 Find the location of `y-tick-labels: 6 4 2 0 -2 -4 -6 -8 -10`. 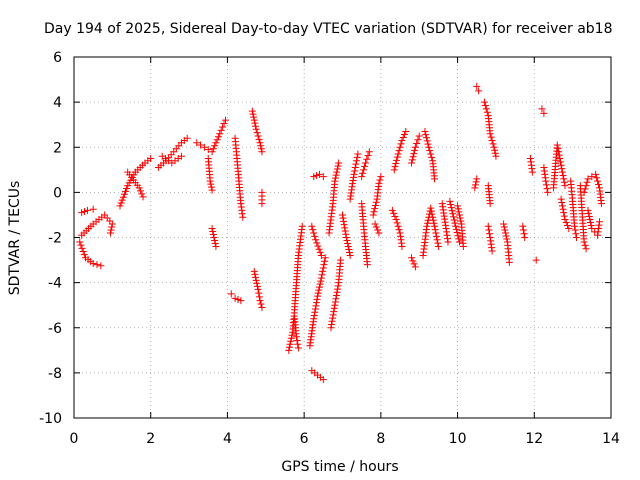

y-tick-labels: 6 4 2 0 -2 -4 -6 -8 -10 is located at coordinates (50, 238).